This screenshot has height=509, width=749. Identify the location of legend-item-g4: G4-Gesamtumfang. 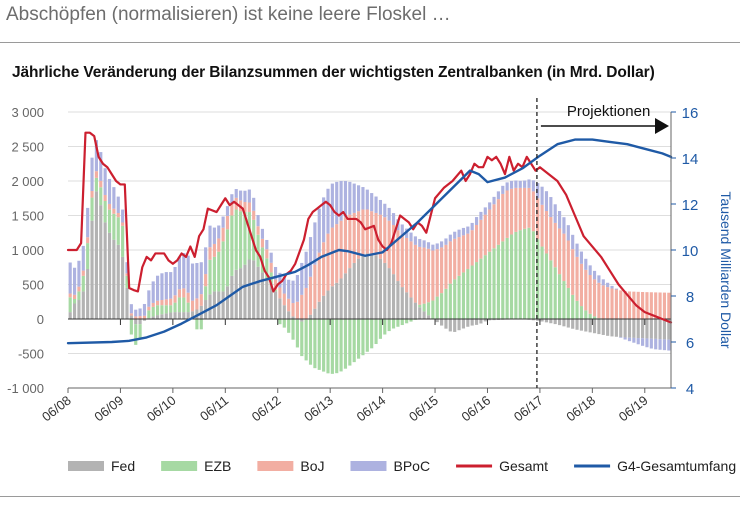
(655, 466).